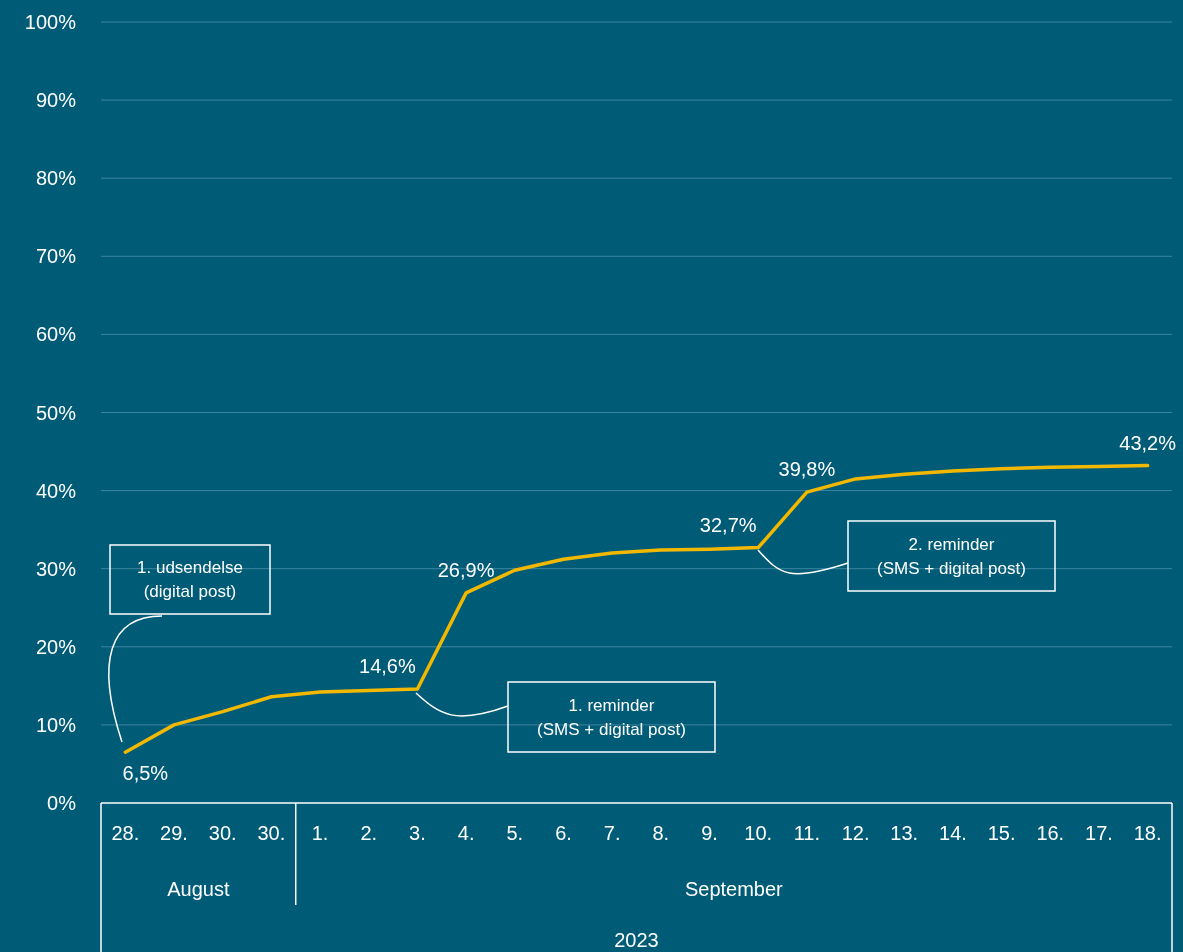  What do you see at coordinates (198, 889) in the screenshot?
I see `text: August` at bounding box center [198, 889].